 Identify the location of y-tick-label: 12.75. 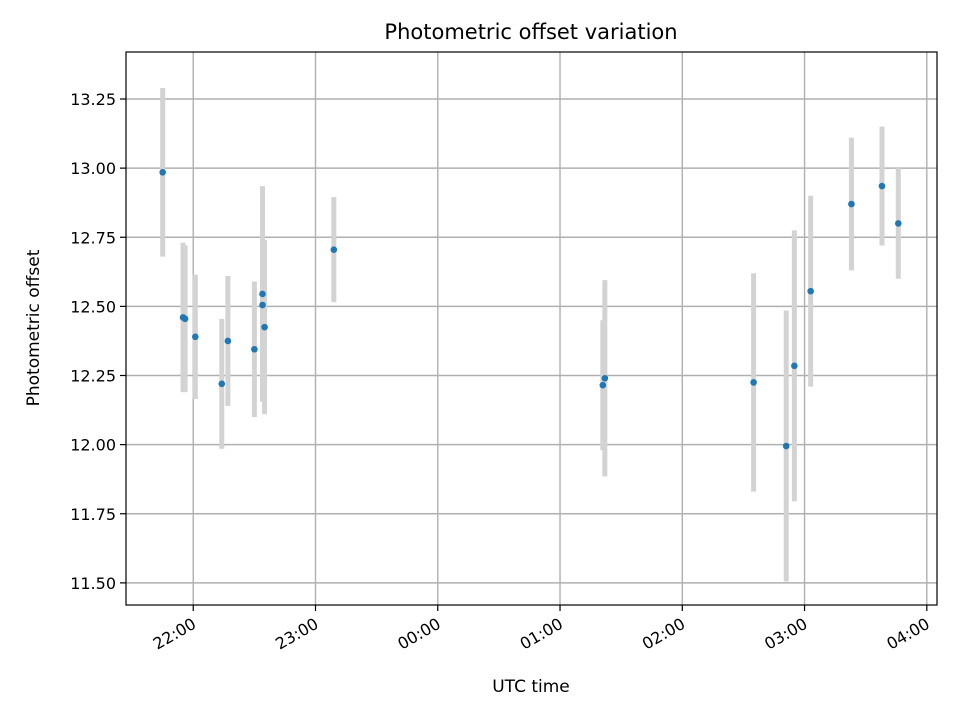
(93, 237).